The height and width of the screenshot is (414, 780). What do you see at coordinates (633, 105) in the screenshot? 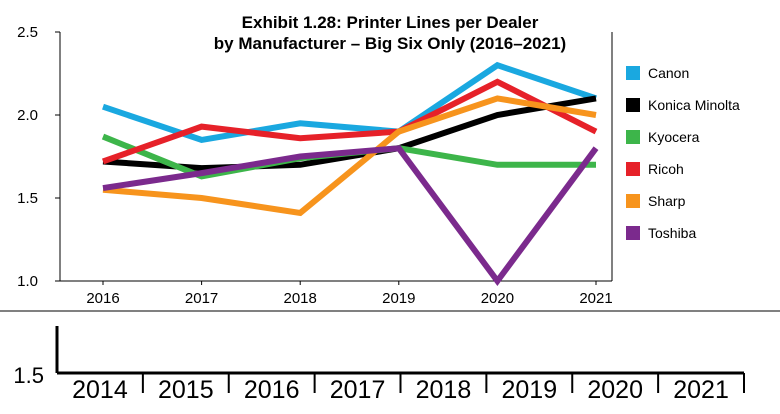
I see `legend-swatch-konica-minolta` at bounding box center [633, 105].